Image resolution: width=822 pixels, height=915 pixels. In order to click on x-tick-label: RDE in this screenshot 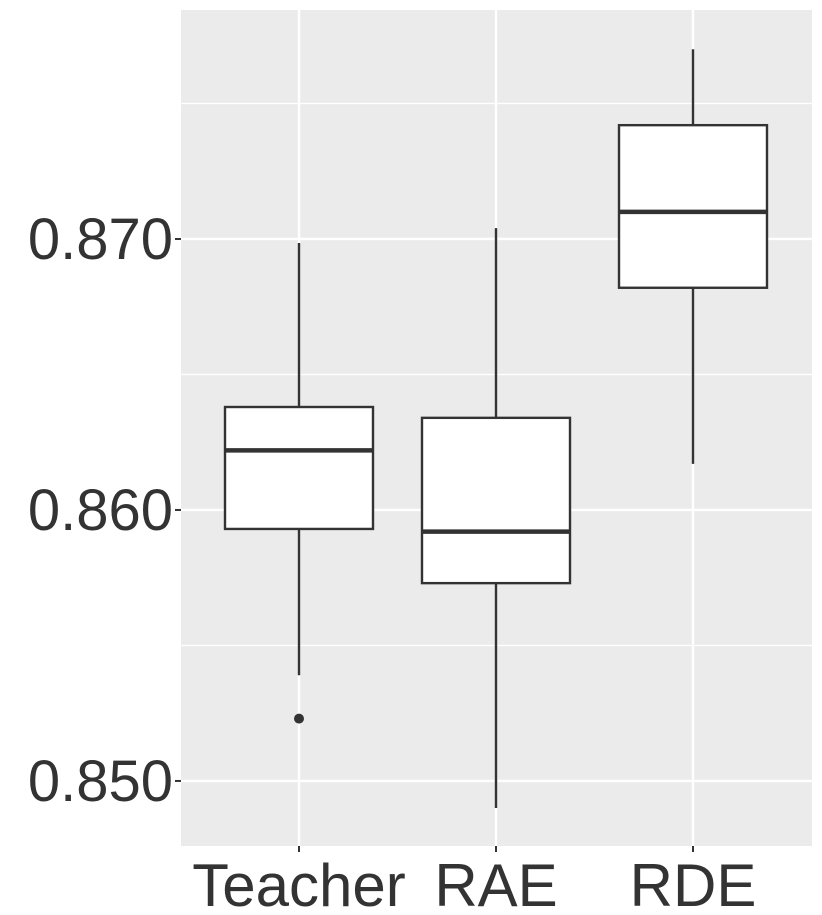, I will do `click(693, 883)`.